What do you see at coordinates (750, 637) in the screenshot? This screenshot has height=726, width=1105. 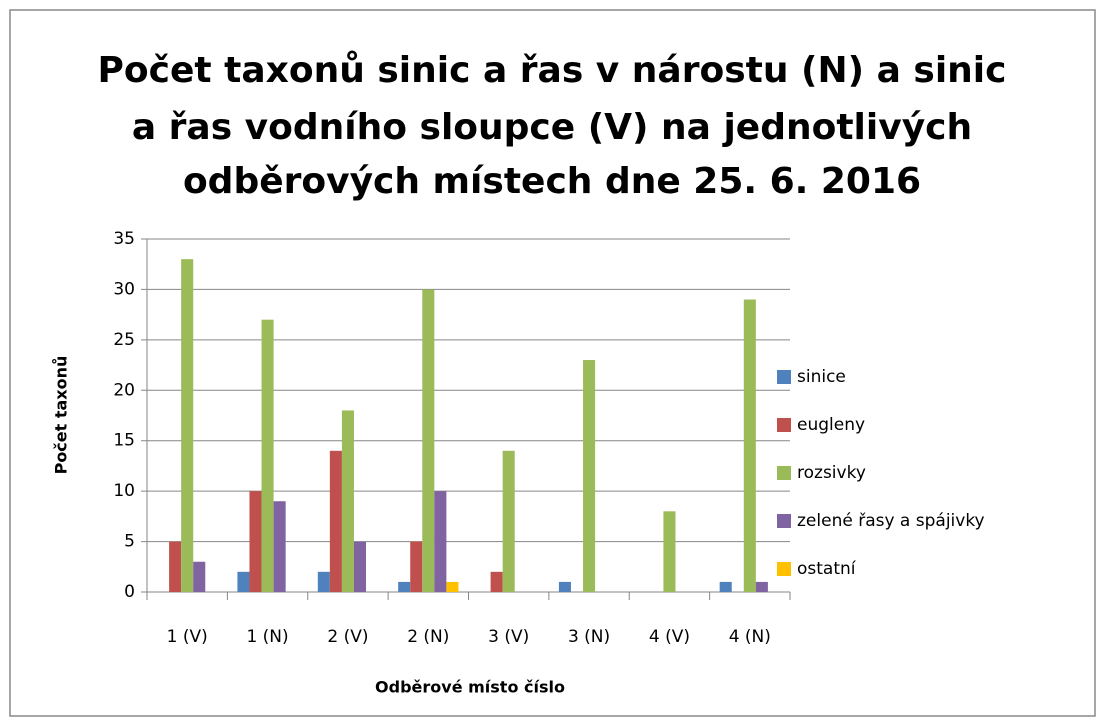 I see `x-tick-label: 4 (N)` at bounding box center [750, 637].